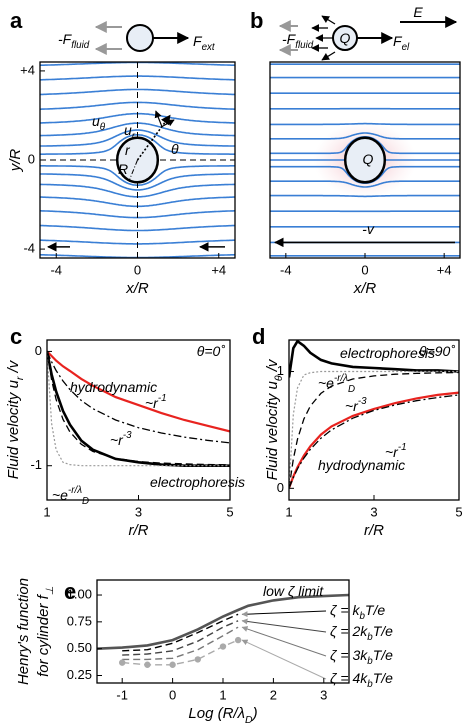 The width and height of the screenshot is (465, 727). I want to click on particle, so click(365, 160).